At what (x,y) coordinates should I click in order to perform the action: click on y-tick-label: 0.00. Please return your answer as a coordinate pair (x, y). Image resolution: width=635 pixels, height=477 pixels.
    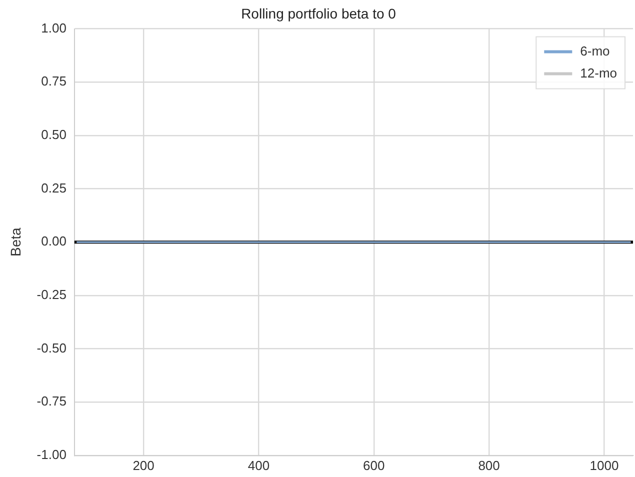
    Looking at the image, I should click on (53, 241).